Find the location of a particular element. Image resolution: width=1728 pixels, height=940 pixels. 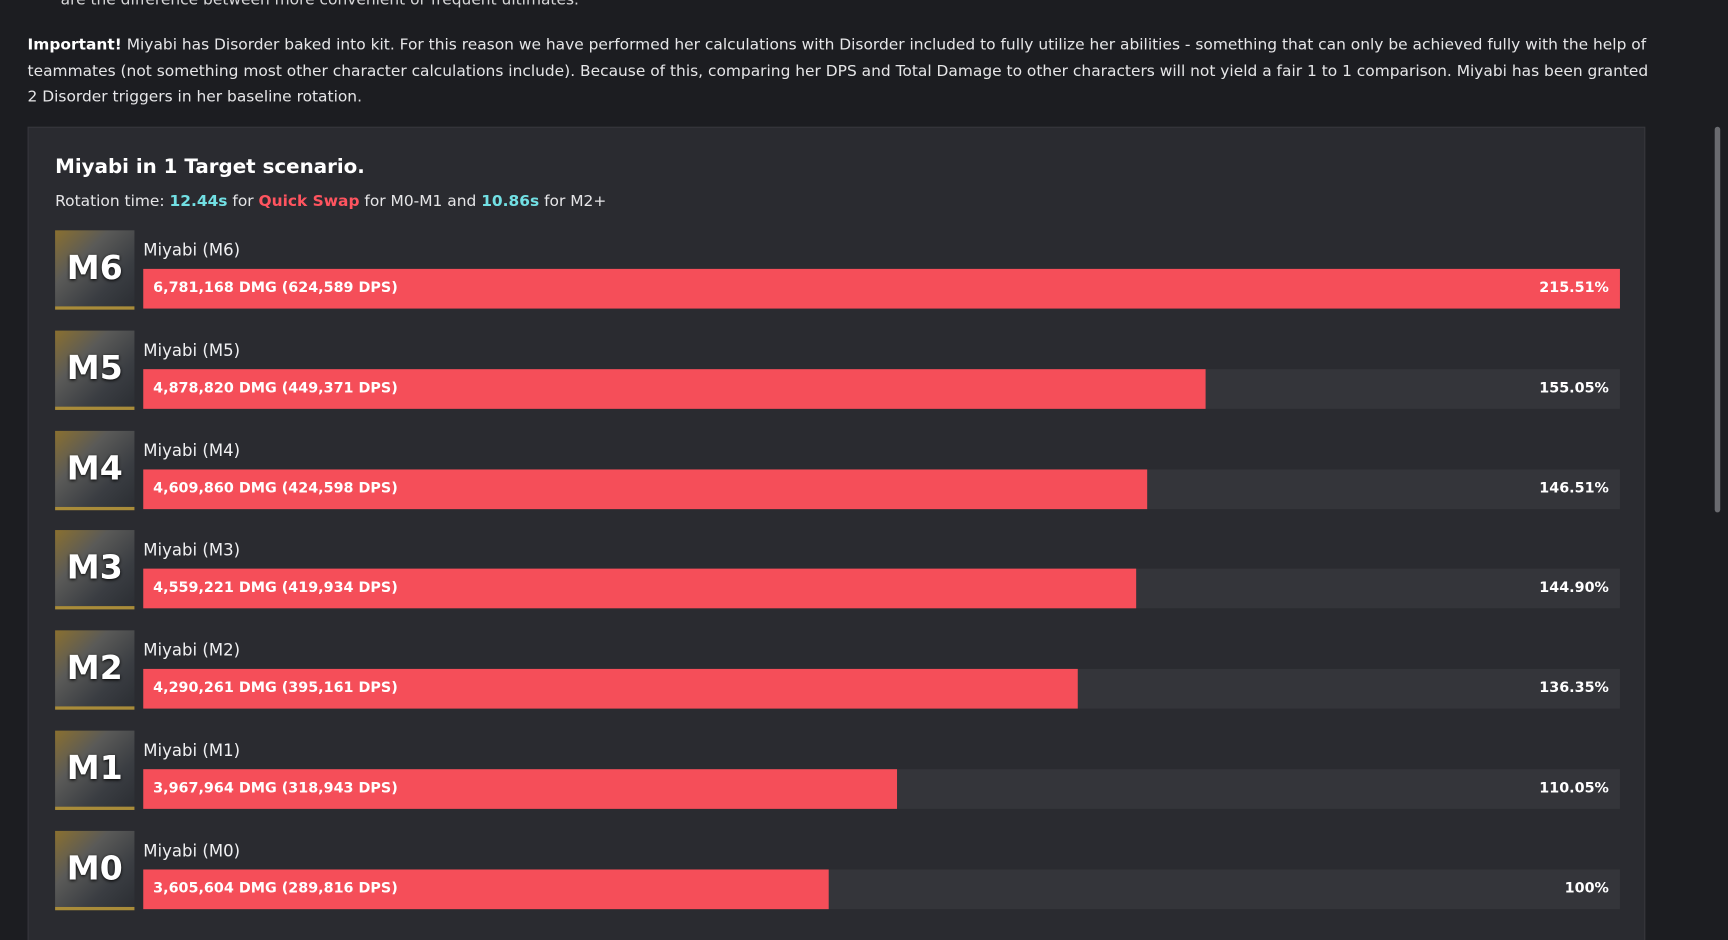

damage-label: 3,605,604 DMG (289,816 DPS) is located at coordinates (275, 888).